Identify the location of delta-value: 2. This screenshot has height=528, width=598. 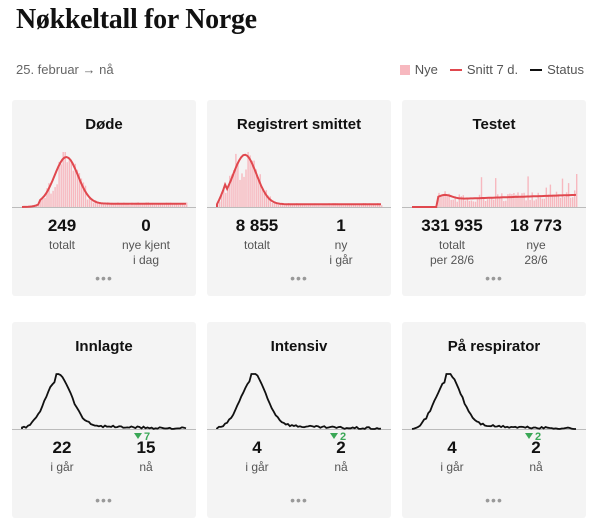
(538, 437).